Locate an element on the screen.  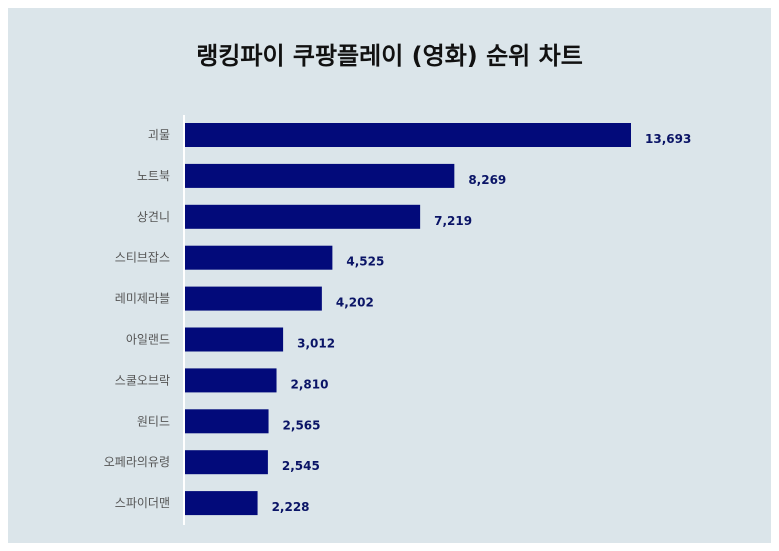
value-label: 2,545 is located at coordinates (301, 466).